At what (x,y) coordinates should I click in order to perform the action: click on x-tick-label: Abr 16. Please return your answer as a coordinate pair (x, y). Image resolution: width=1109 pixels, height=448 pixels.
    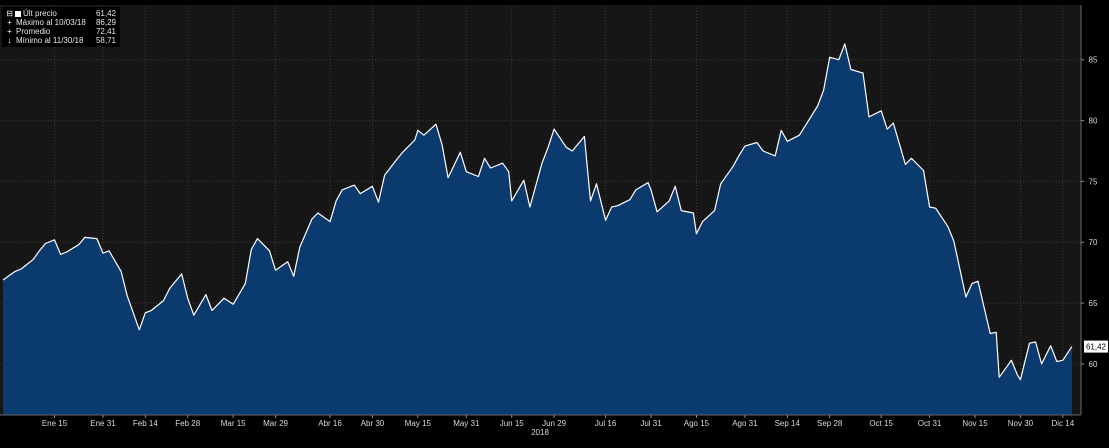
    Looking at the image, I should click on (330, 423).